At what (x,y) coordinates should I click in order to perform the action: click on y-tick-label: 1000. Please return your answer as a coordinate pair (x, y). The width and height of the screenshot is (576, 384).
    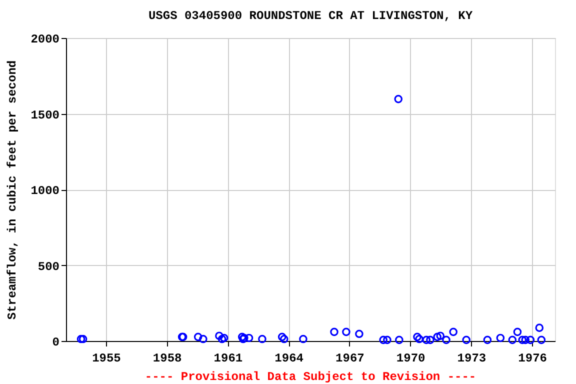
    Looking at the image, I should click on (45, 191).